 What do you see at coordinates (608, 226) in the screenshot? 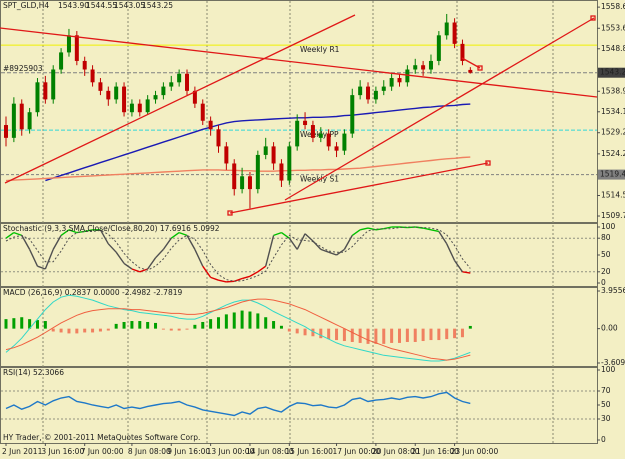
I see `y-tick-label: 100` at bounding box center [608, 226].